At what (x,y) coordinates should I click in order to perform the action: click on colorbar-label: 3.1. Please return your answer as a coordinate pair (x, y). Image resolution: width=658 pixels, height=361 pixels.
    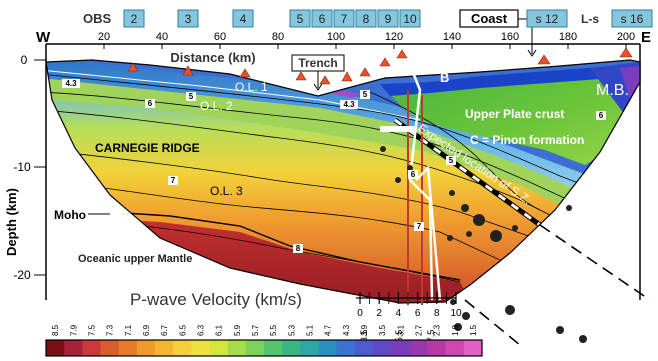
    Looking at the image, I should click on (400, 330).